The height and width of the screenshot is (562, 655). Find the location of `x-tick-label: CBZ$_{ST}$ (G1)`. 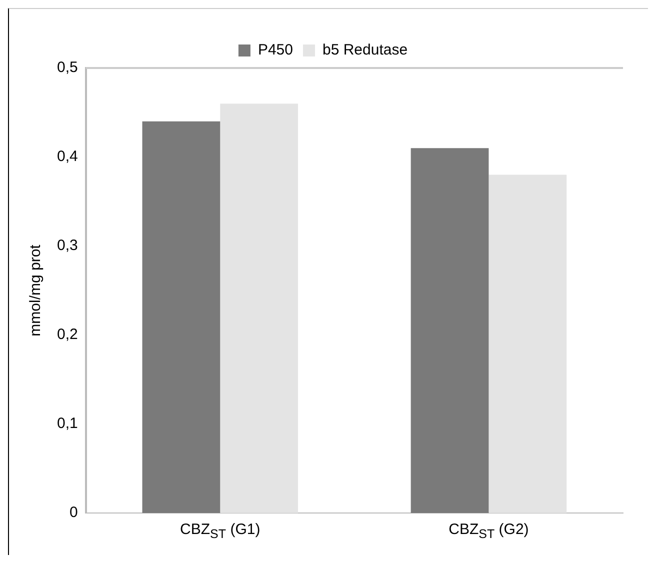

x-tick-label: CBZ$_{ST}$ (G1) is located at coordinates (220, 531).